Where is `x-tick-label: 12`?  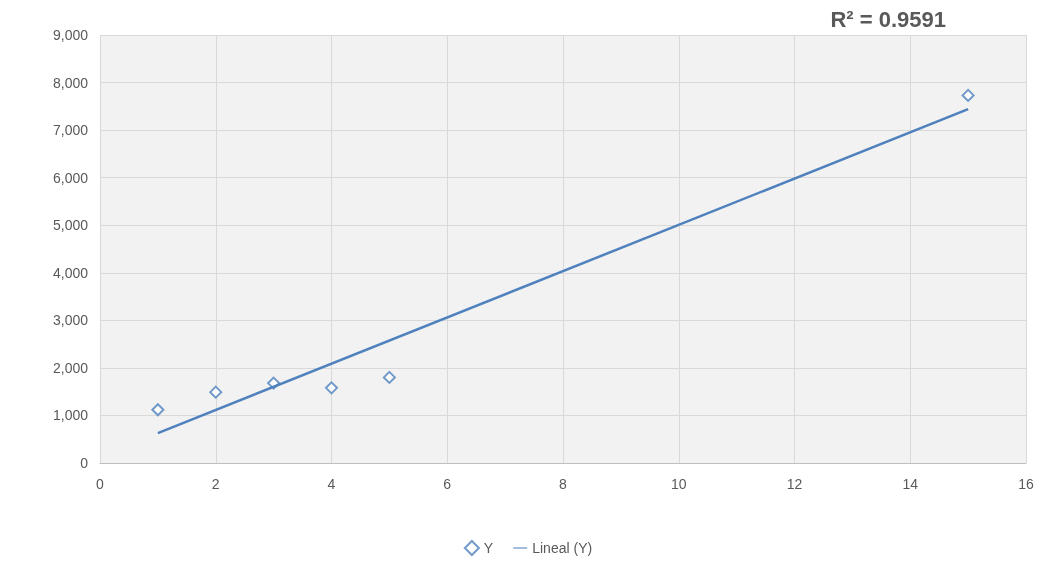
x-tick-label: 12 is located at coordinates (794, 484).